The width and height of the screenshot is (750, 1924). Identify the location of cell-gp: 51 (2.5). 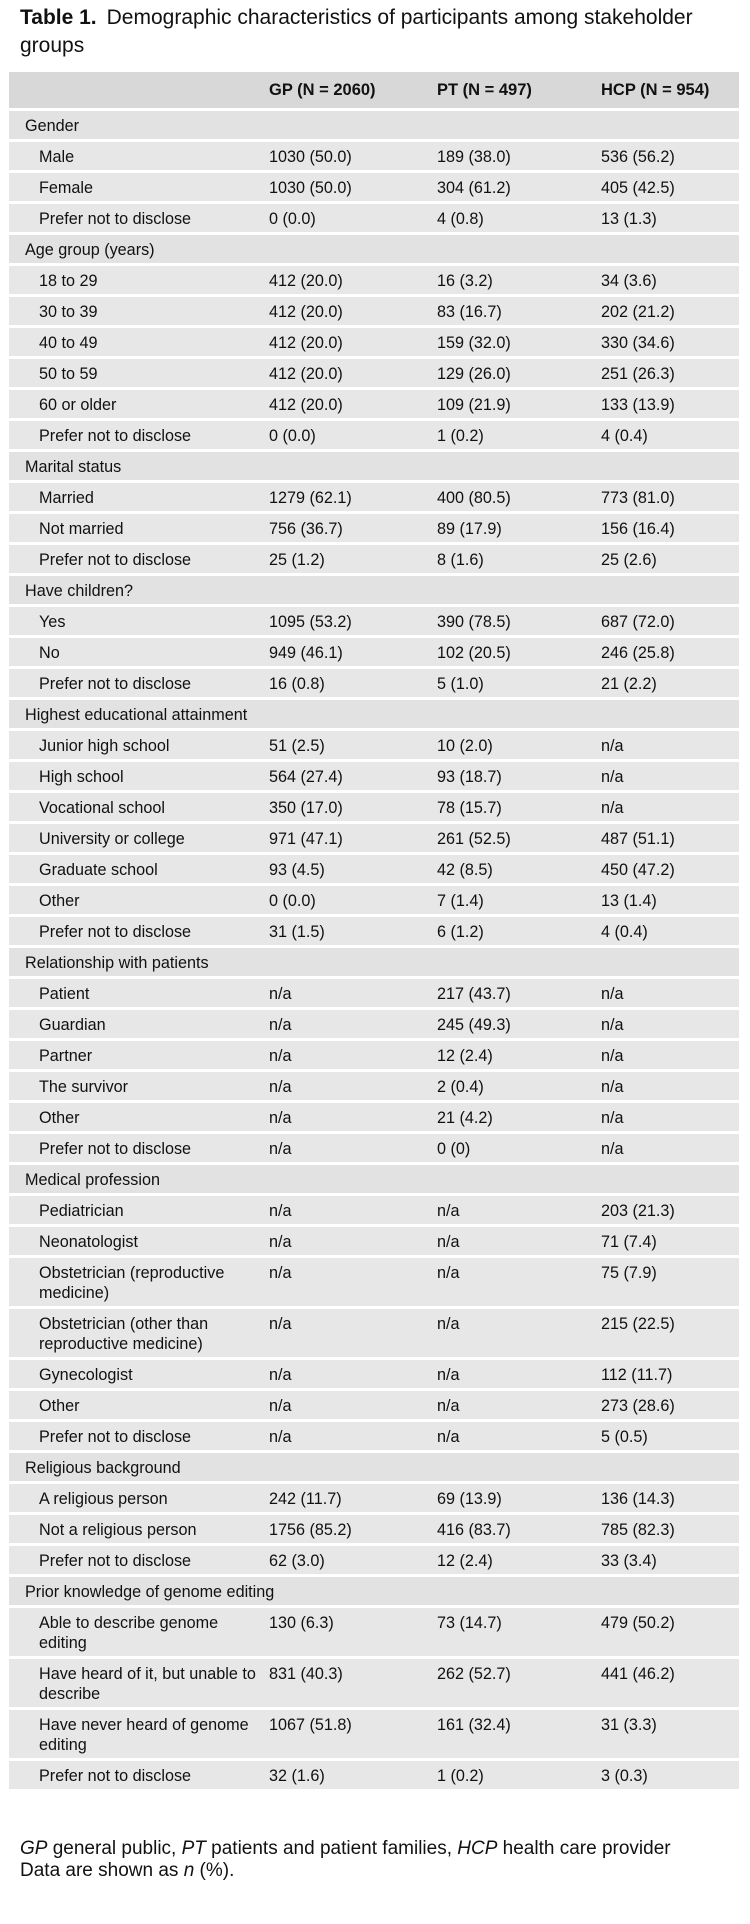
(349, 744).